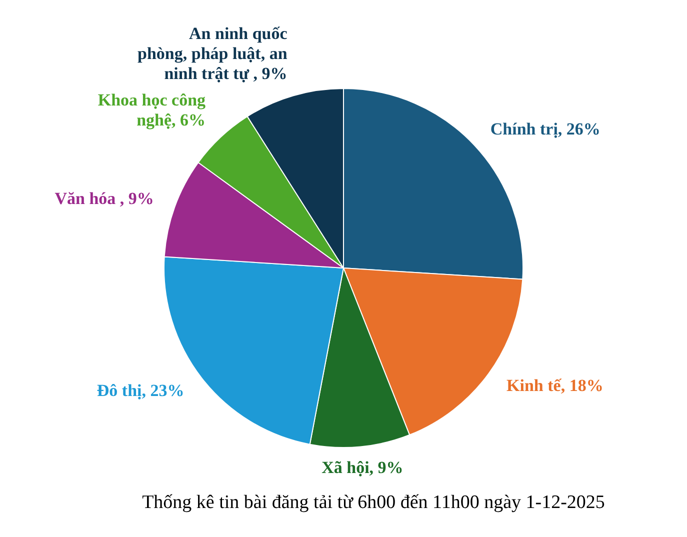 Image resolution: width=687 pixels, height=537 pixels. I want to click on slice-label: Đô thị, 23%, so click(140, 390).